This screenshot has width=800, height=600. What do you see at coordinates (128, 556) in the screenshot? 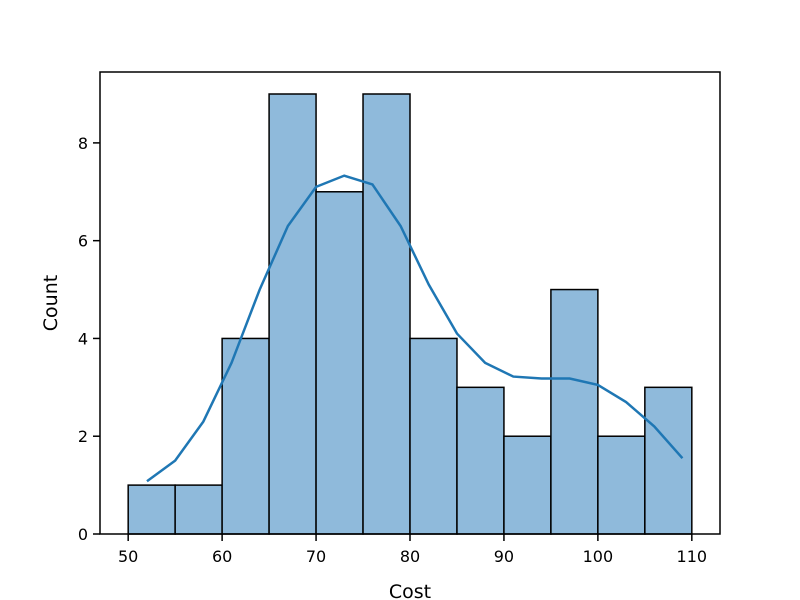
I see `x-tick-label: 50` at bounding box center [128, 556].